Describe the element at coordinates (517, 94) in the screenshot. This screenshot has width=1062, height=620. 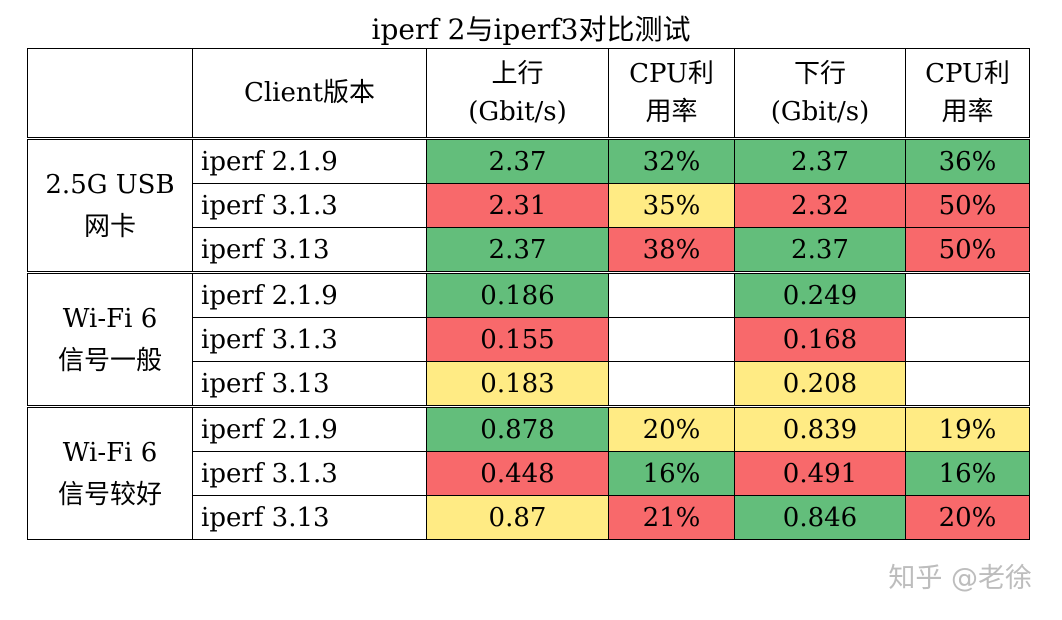
I see `header-upload: 上行 (Gbit/s)` at that location.